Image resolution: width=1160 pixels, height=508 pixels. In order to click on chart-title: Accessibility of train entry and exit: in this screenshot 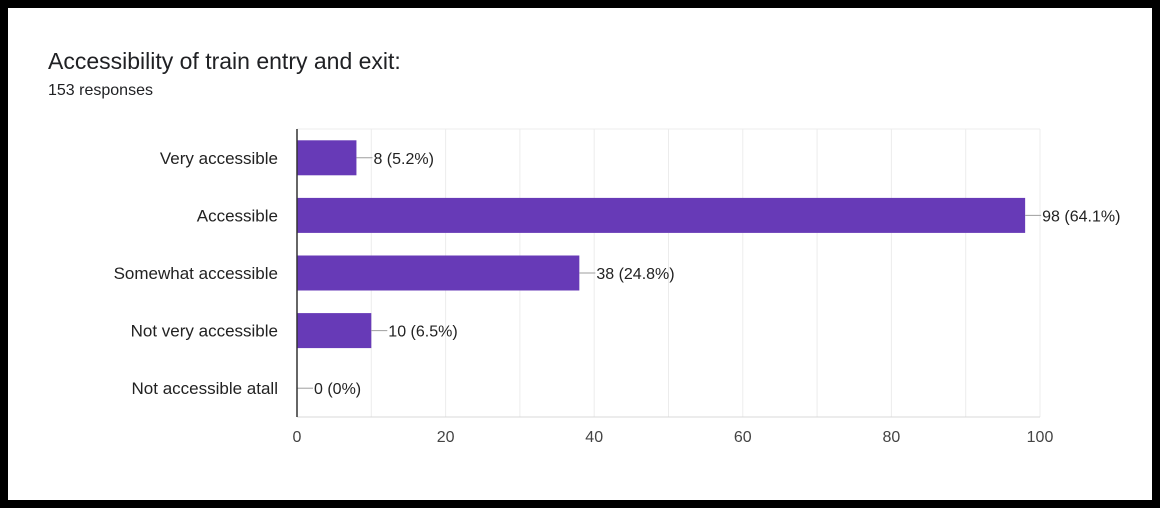, I will do `click(224, 61)`.